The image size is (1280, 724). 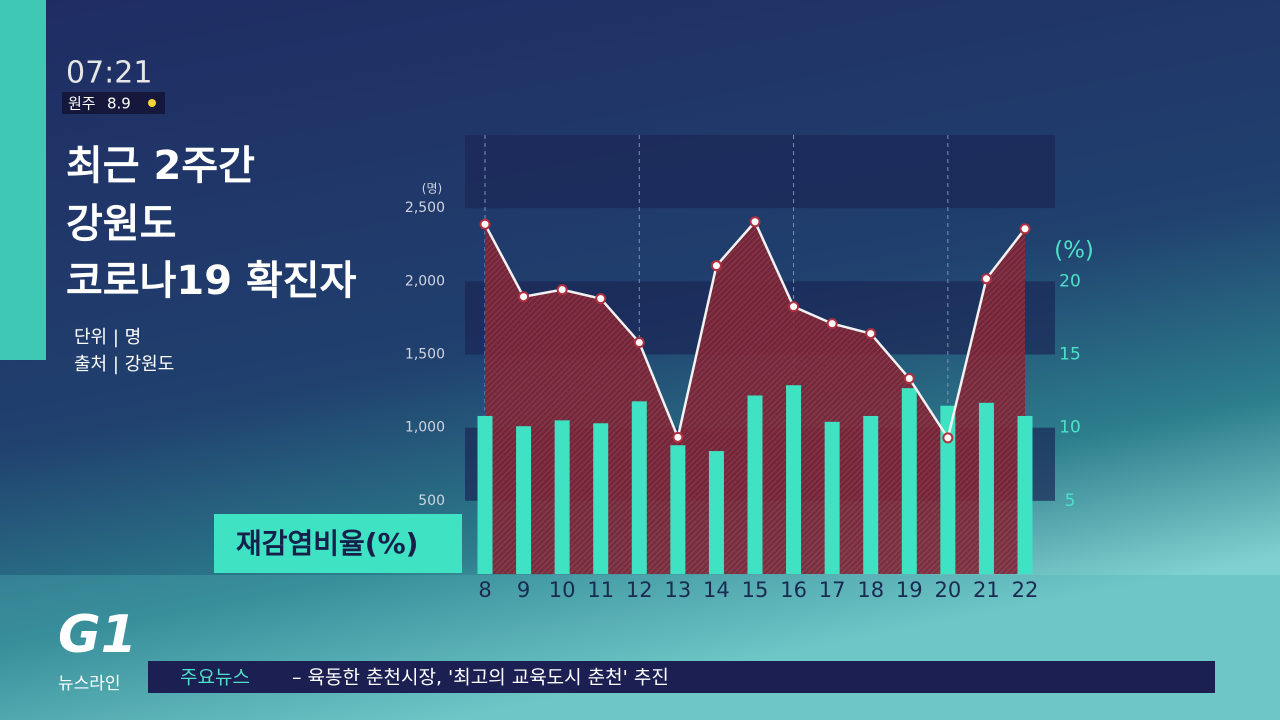 What do you see at coordinates (327, 543) in the screenshot?
I see `legend-label: 재감염비율(%)` at bounding box center [327, 543].